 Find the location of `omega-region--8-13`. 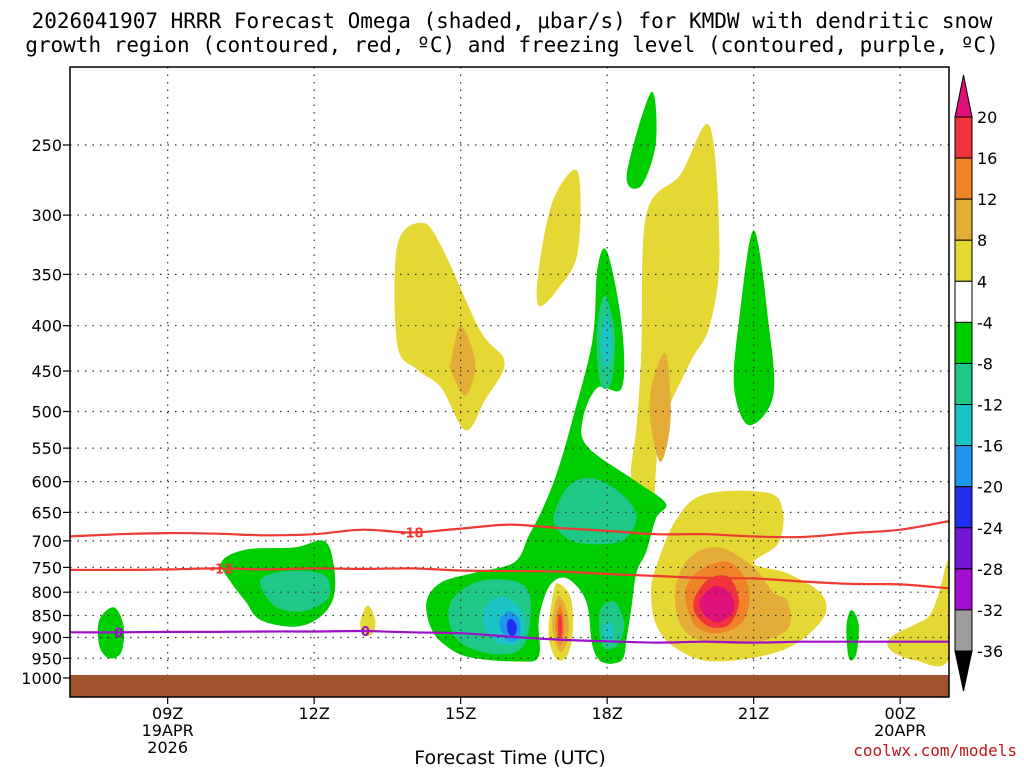

omega-region--8-13 is located at coordinates (595, 511).